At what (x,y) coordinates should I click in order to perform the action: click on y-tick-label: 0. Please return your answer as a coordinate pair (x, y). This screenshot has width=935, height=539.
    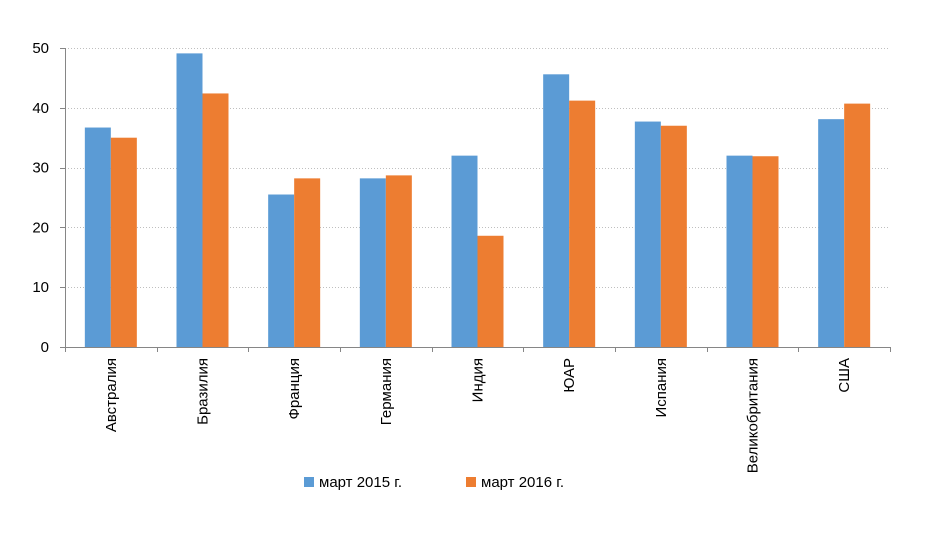
    Looking at the image, I should click on (45, 347).